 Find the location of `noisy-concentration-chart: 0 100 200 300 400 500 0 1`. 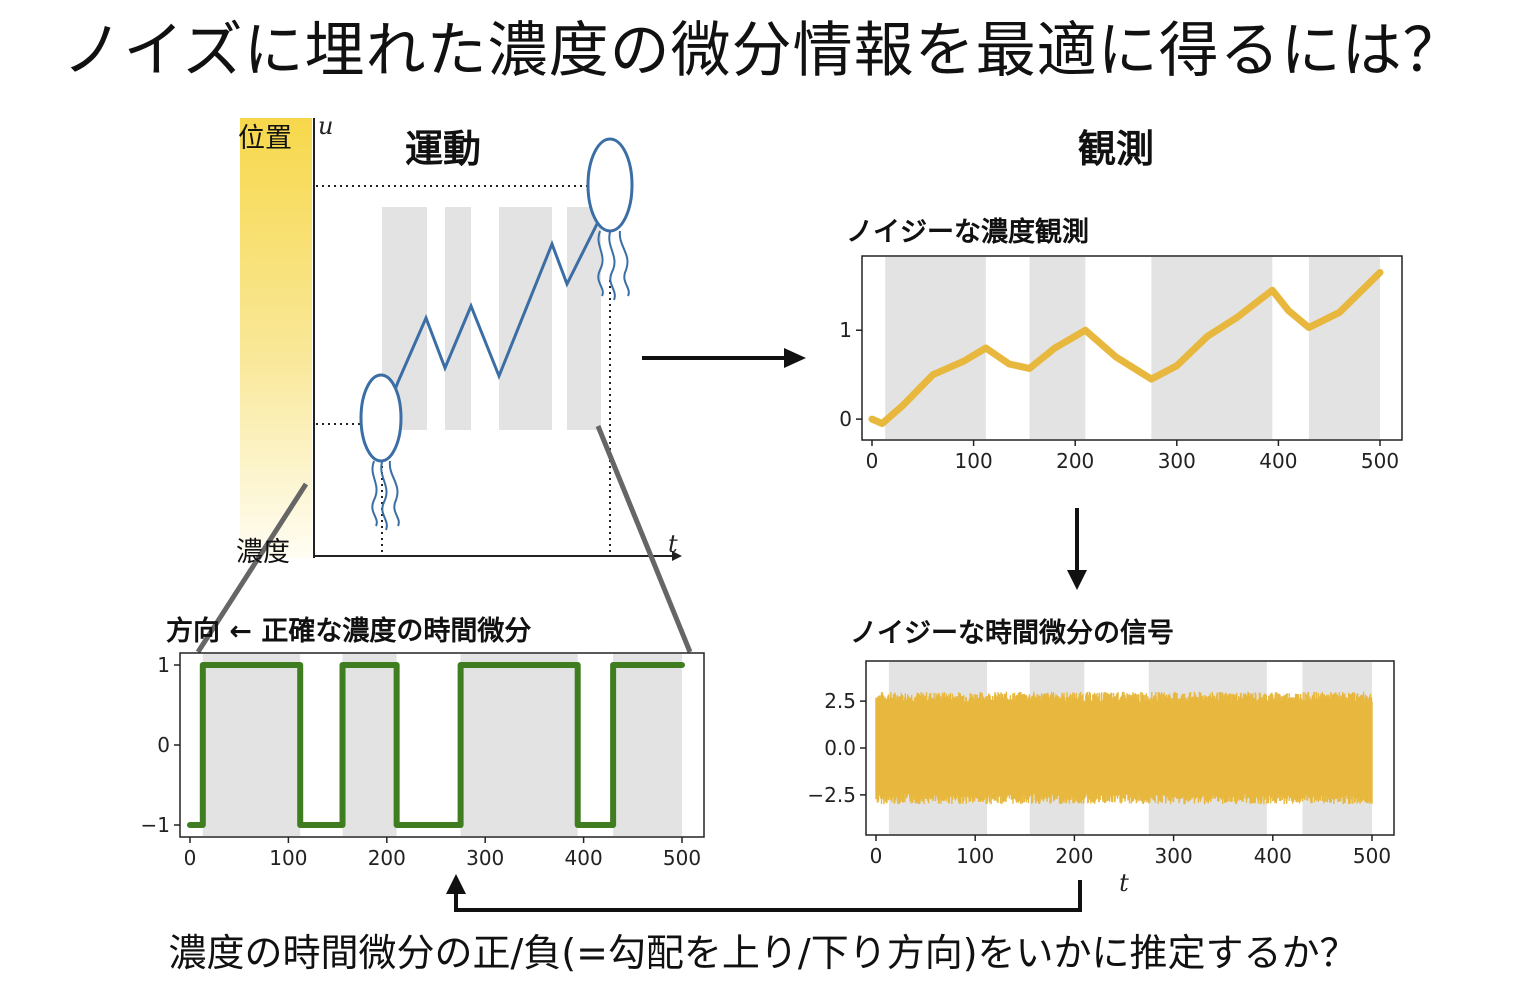

noisy-concentration-chart: 0 100 200 300 400 500 0 1 is located at coordinates (1121, 364).